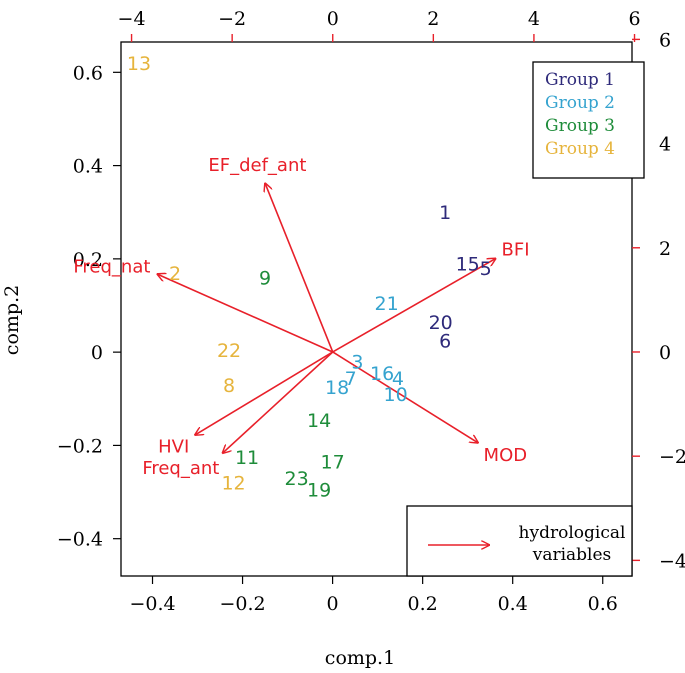 This screenshot has width=685, height=673. Describe the element at coordinates (319, 421) in the screenshot. I see `point-label: 14` at that location.